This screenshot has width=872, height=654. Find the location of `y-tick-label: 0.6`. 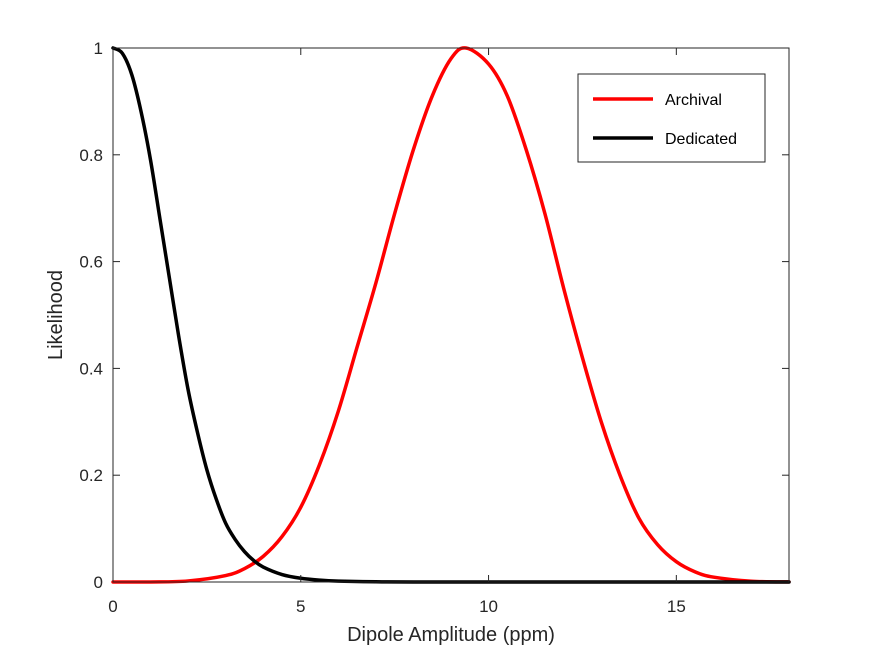

y-tick-label: 0.6 is located at coordinates (91, 262).